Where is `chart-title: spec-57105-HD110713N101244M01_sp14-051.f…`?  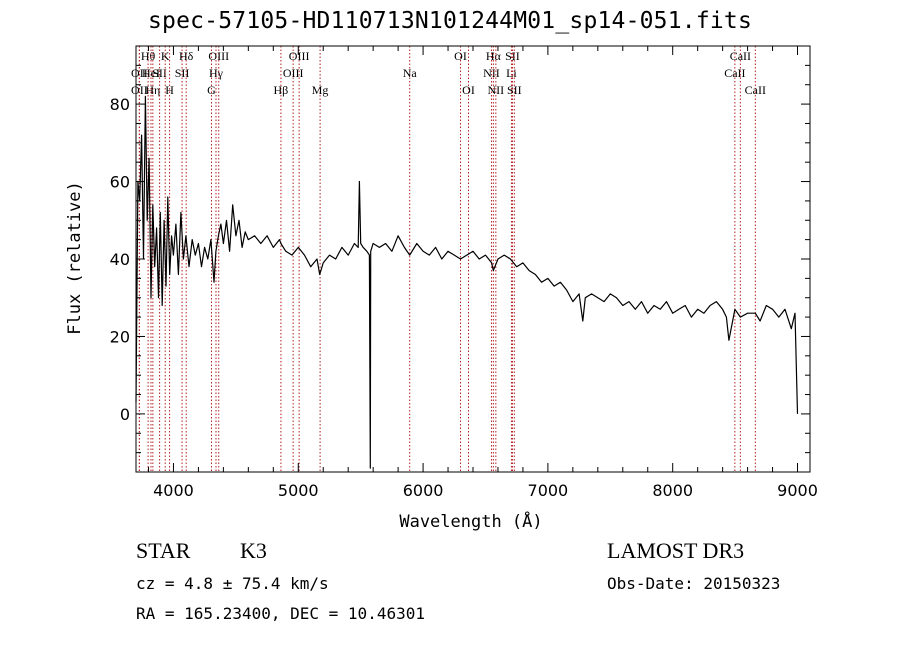 chart-title: spec-57105-HD110713N101244M01_sp14-051.f… is located at coordinates (450, 21).